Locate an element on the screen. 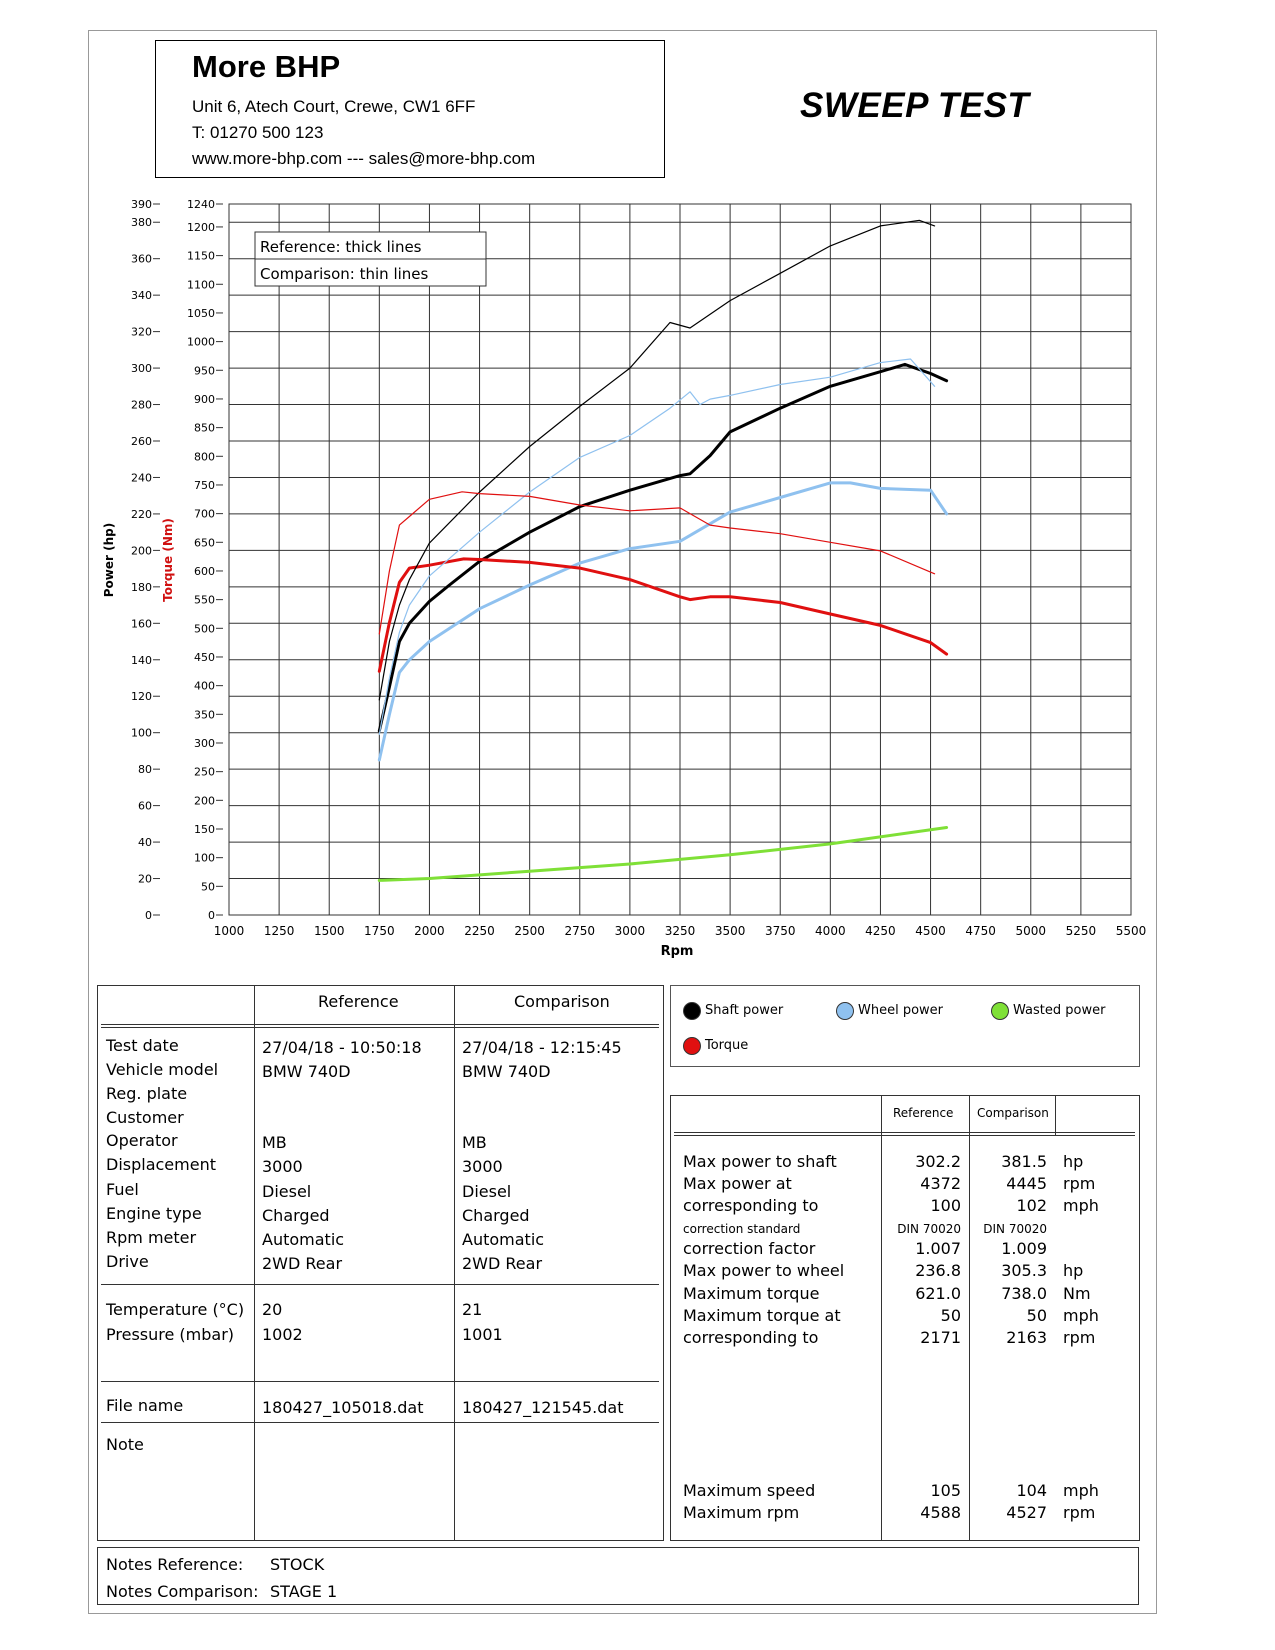 The width and height of the screenshot is (1275, 1650). x-tick-label: 2250 is located at coordinates (479, 931).